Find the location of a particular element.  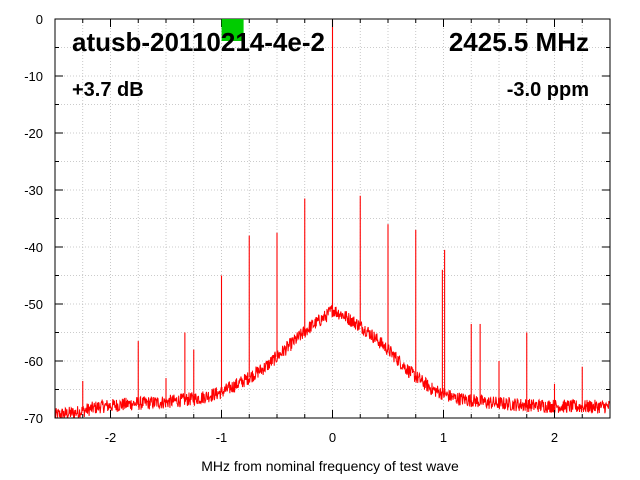

y-tick-label: -10 is located at coordinates (33, 76).